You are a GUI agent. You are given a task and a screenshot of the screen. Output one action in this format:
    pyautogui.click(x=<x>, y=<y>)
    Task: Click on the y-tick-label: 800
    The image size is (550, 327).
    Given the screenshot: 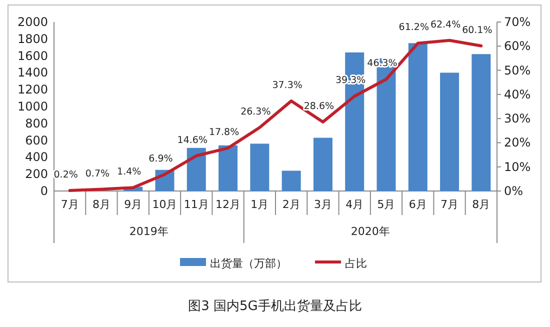 What is the action you would take?
    pyautogui.click(x=36, y=123)
    